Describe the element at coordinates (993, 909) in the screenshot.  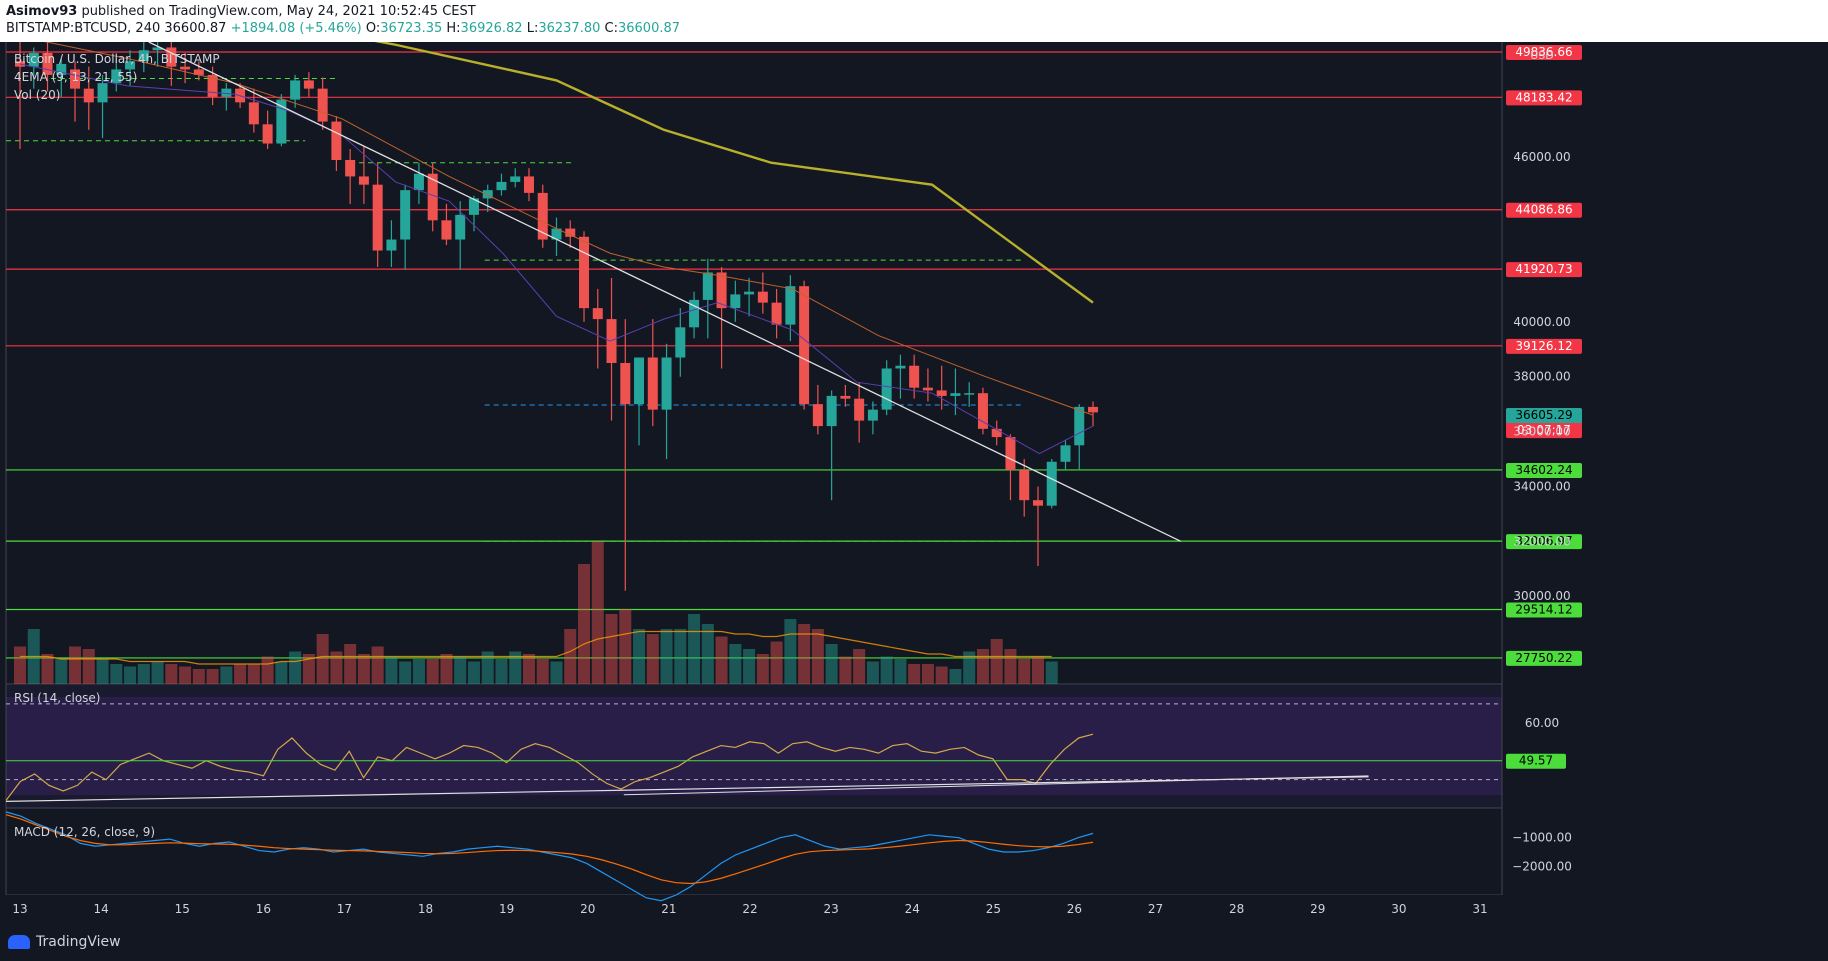
I see `date-tick: 25` at that location.